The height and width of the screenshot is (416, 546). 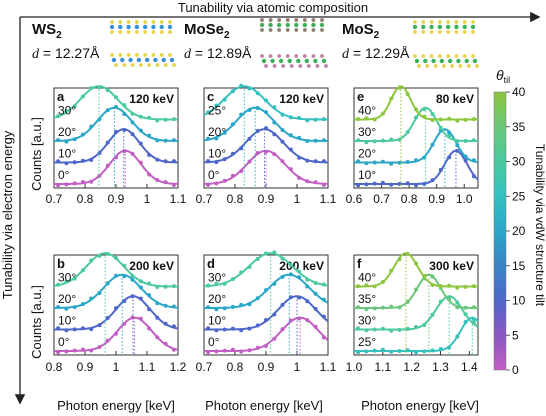 I want to click on svg-text: WS2, so click(x=47, y=31).